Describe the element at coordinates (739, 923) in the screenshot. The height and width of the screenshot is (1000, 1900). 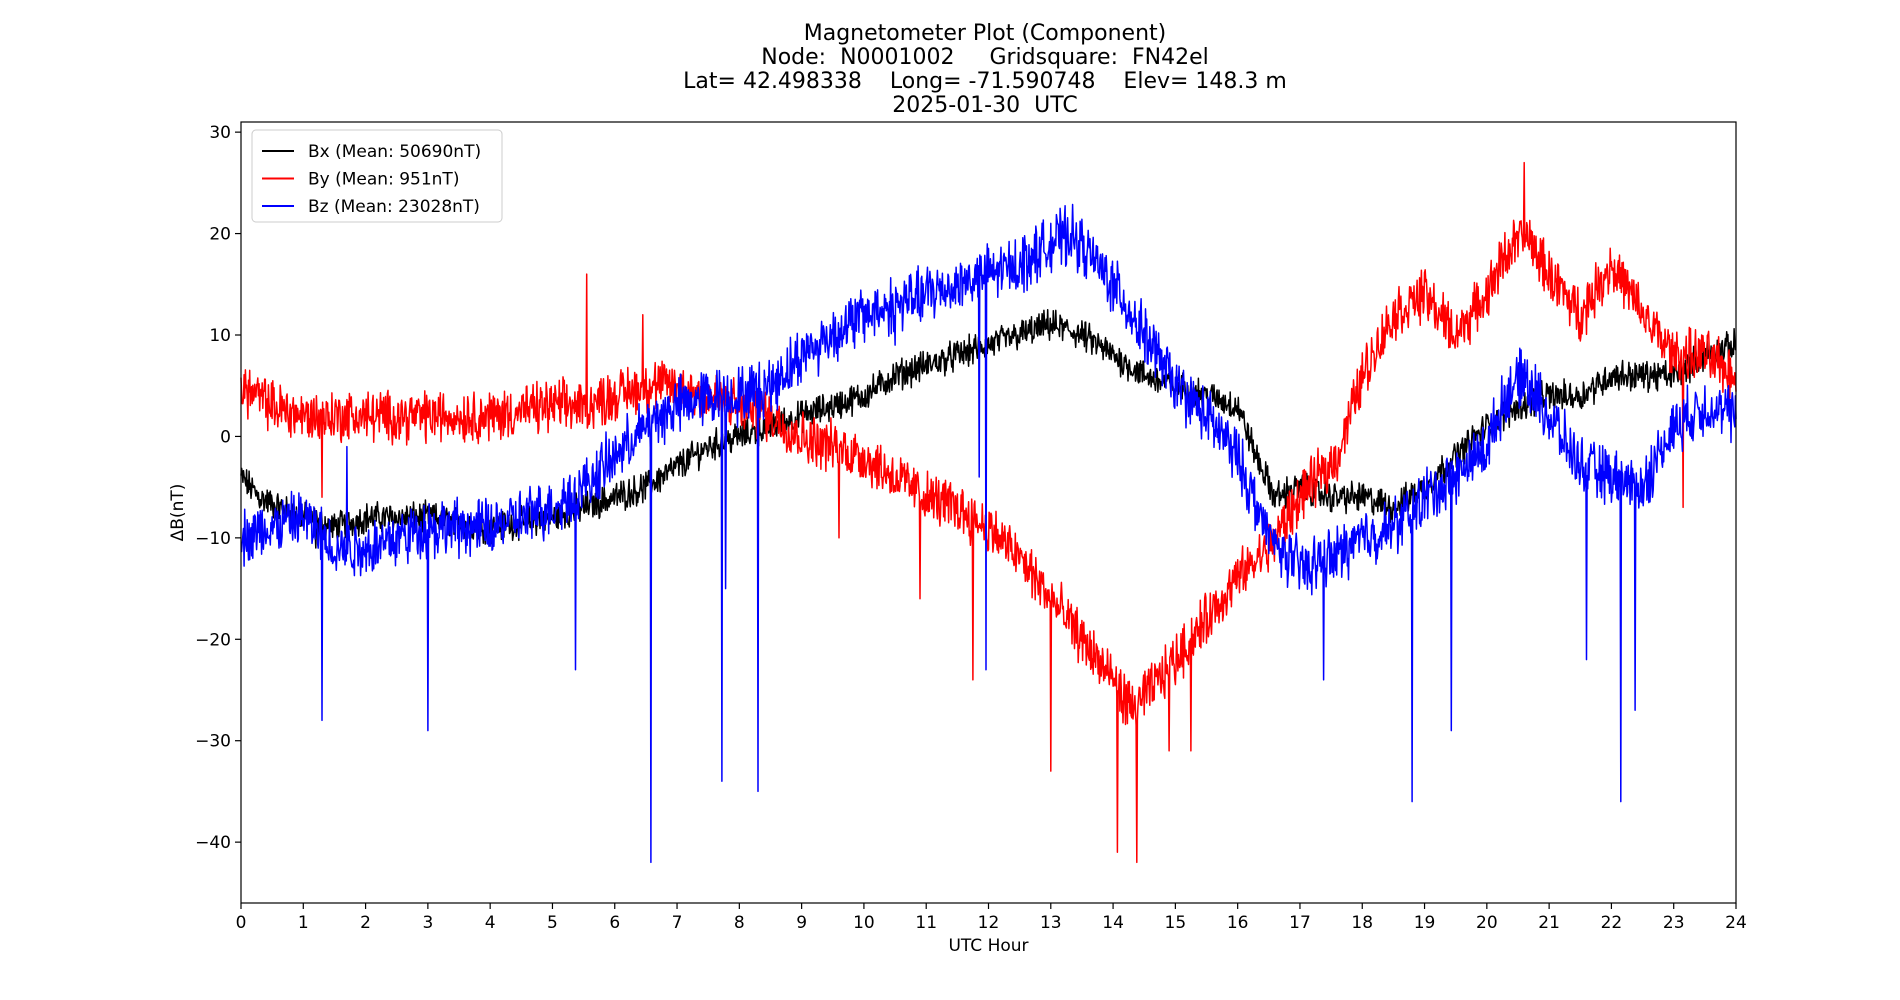
I see `x-tick-label: 8` at that location.